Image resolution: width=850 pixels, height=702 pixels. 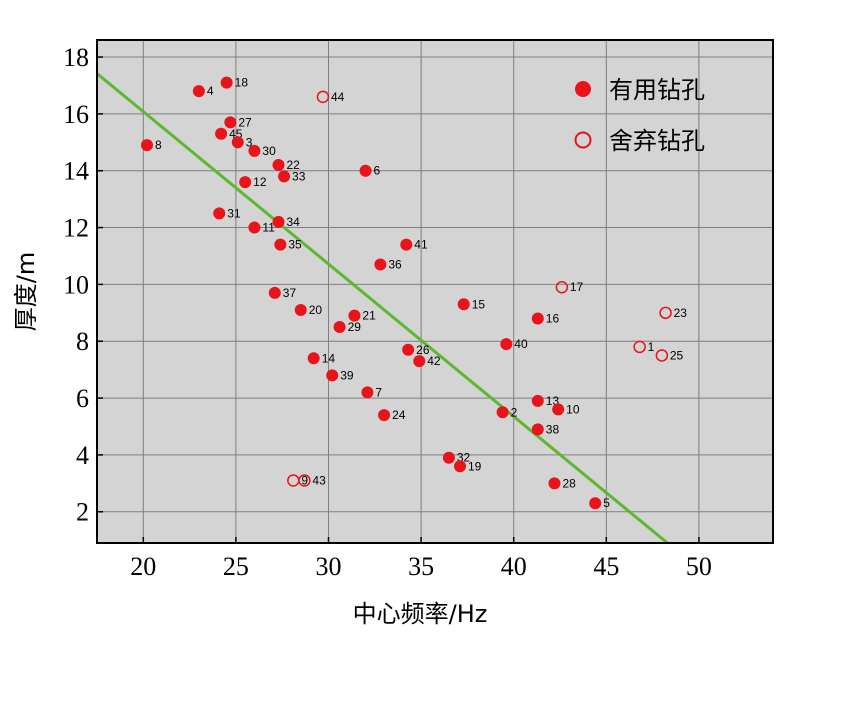 What do you see at coordinates (76, 171) in the screenshot?
I see `y-tick-label: 14` at bounding box center [76, 171].